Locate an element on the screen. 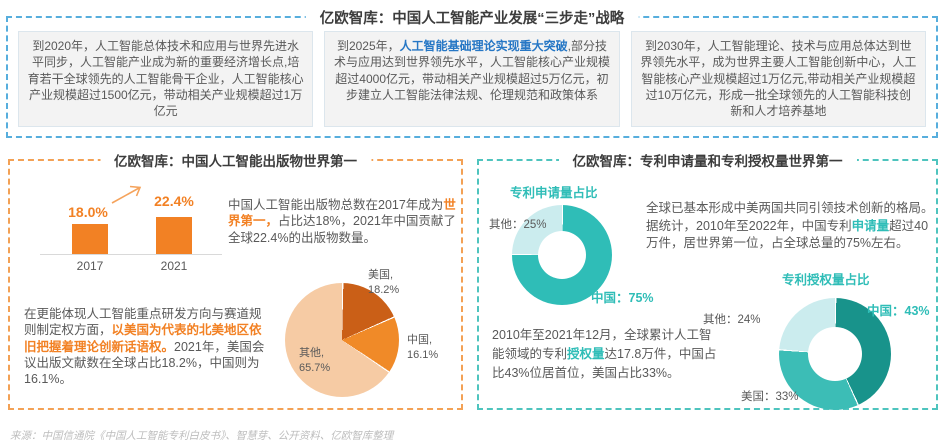  para-highlight: 授权量 is located at coordinates (586, 353).